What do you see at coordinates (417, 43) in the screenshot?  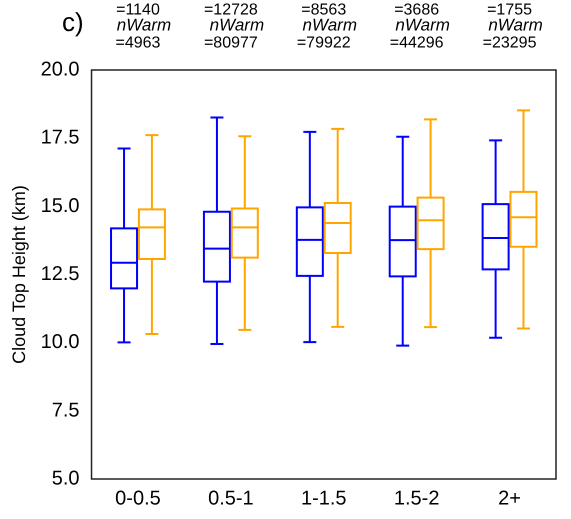 I see `text: =44296` at bounding box center [417, 43].